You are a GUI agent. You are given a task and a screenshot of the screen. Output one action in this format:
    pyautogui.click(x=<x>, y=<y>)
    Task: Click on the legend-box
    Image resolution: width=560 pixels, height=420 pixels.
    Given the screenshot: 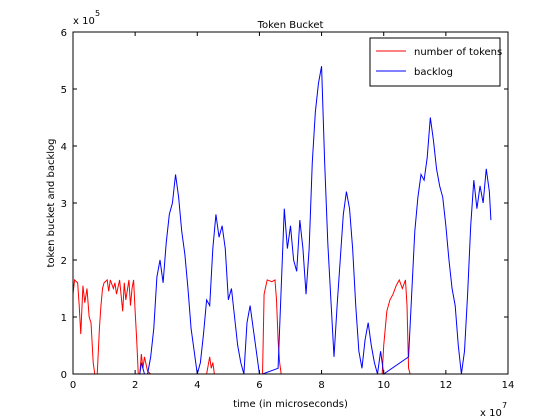 What is the action you would take?
    pyautogui.click(x=435, y=62)
    